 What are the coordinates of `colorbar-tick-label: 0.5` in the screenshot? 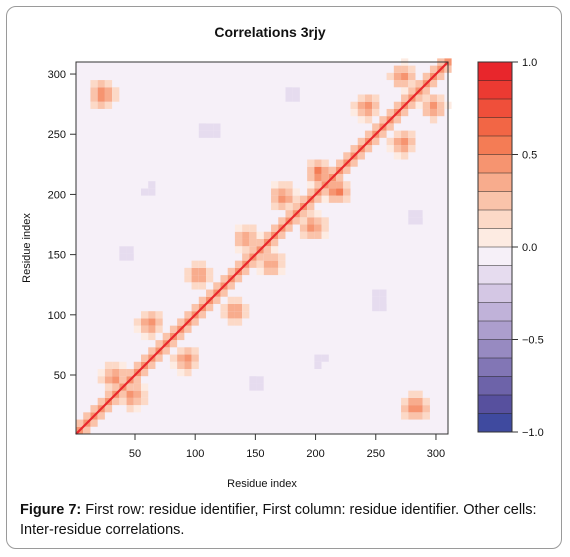 It's located at (529, 156).